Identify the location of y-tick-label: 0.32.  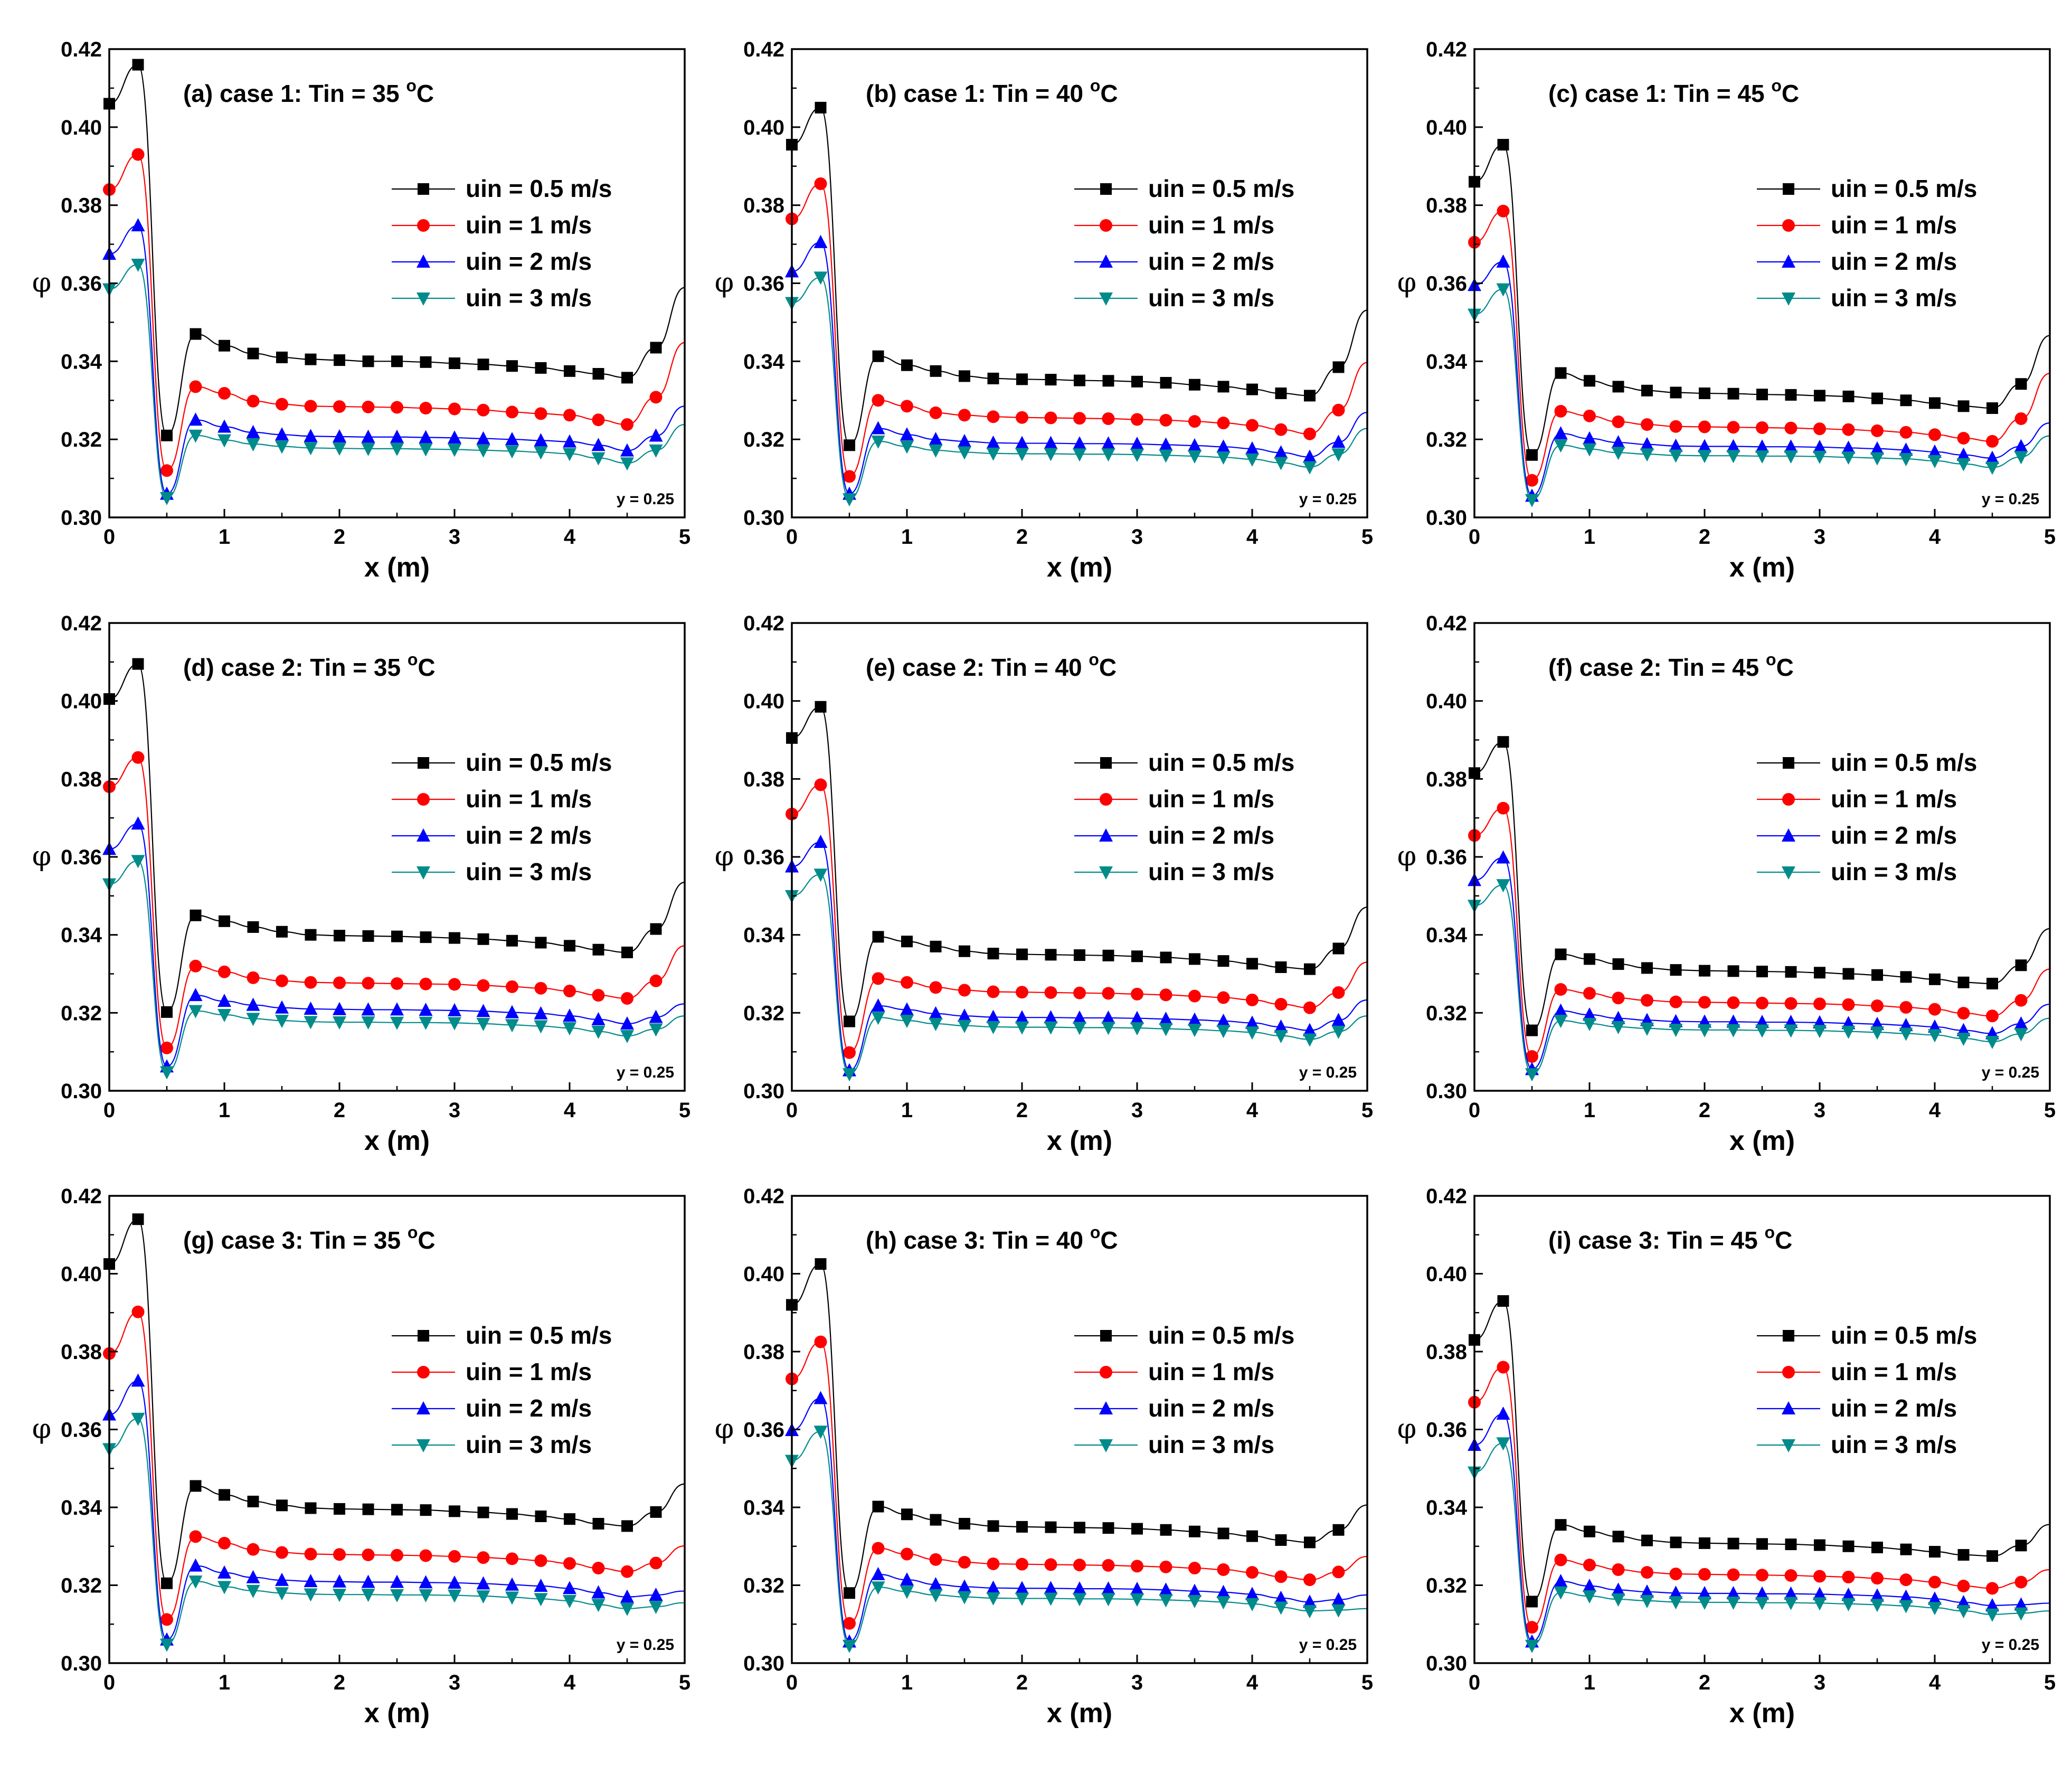
(763, 439).